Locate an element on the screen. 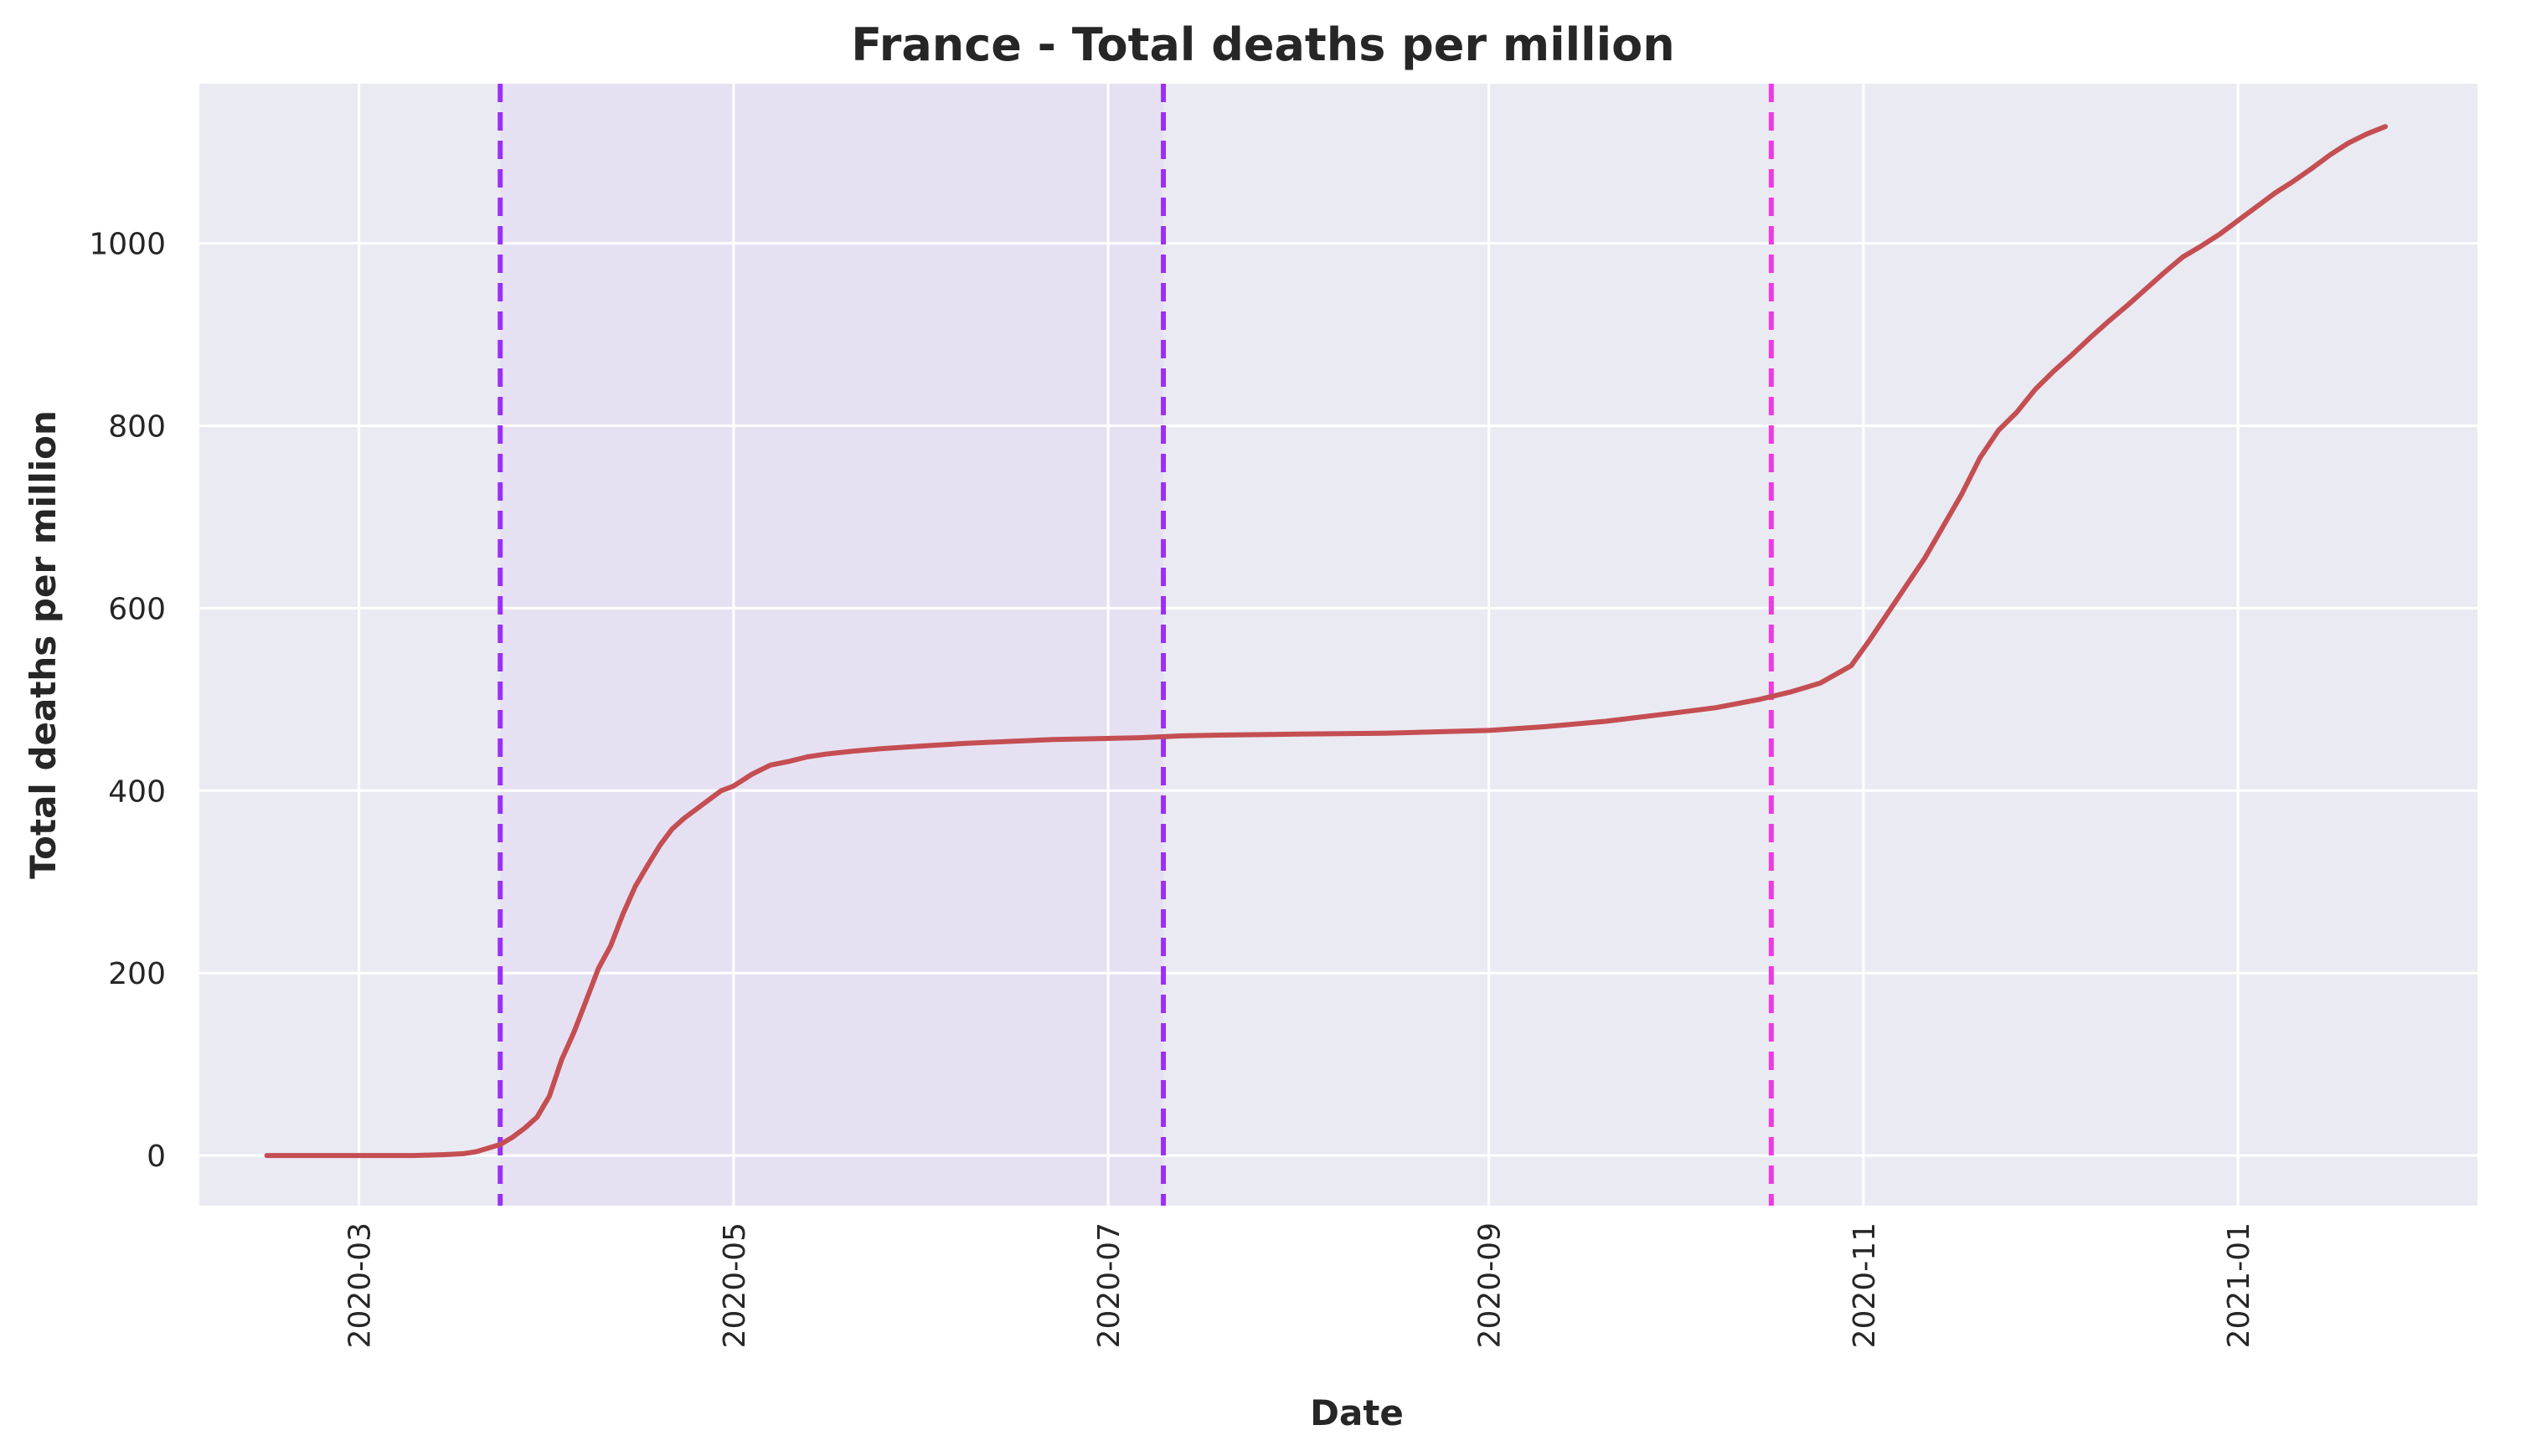 This screenshot has width=2521, height=1456. y-tick-label: 200 is located at coordinates (137, 974).